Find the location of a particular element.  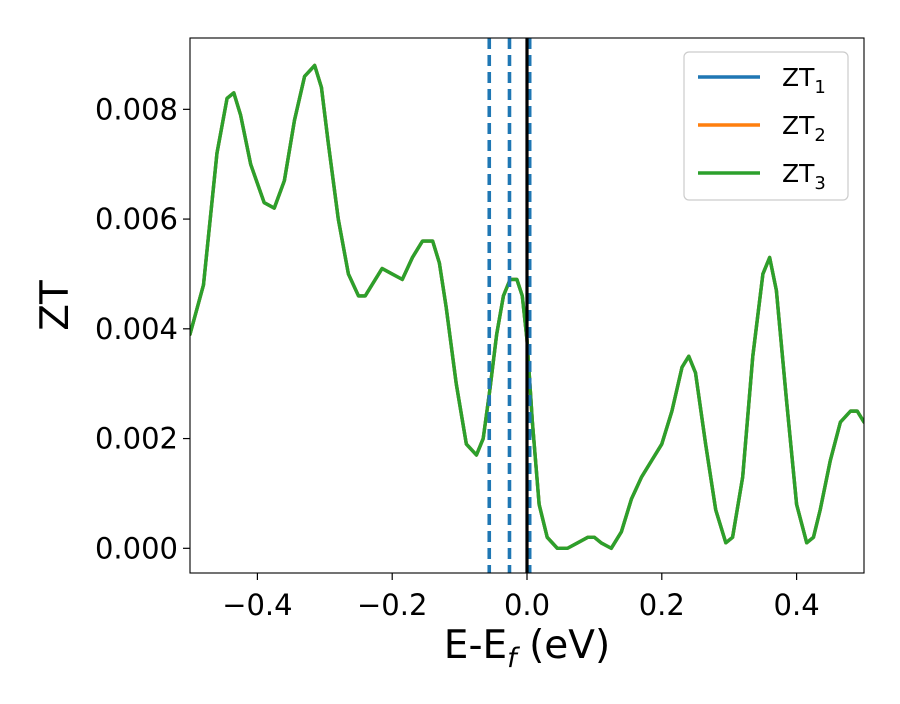

x-tick-label: −0.2 is located at coordinates (392, 605).